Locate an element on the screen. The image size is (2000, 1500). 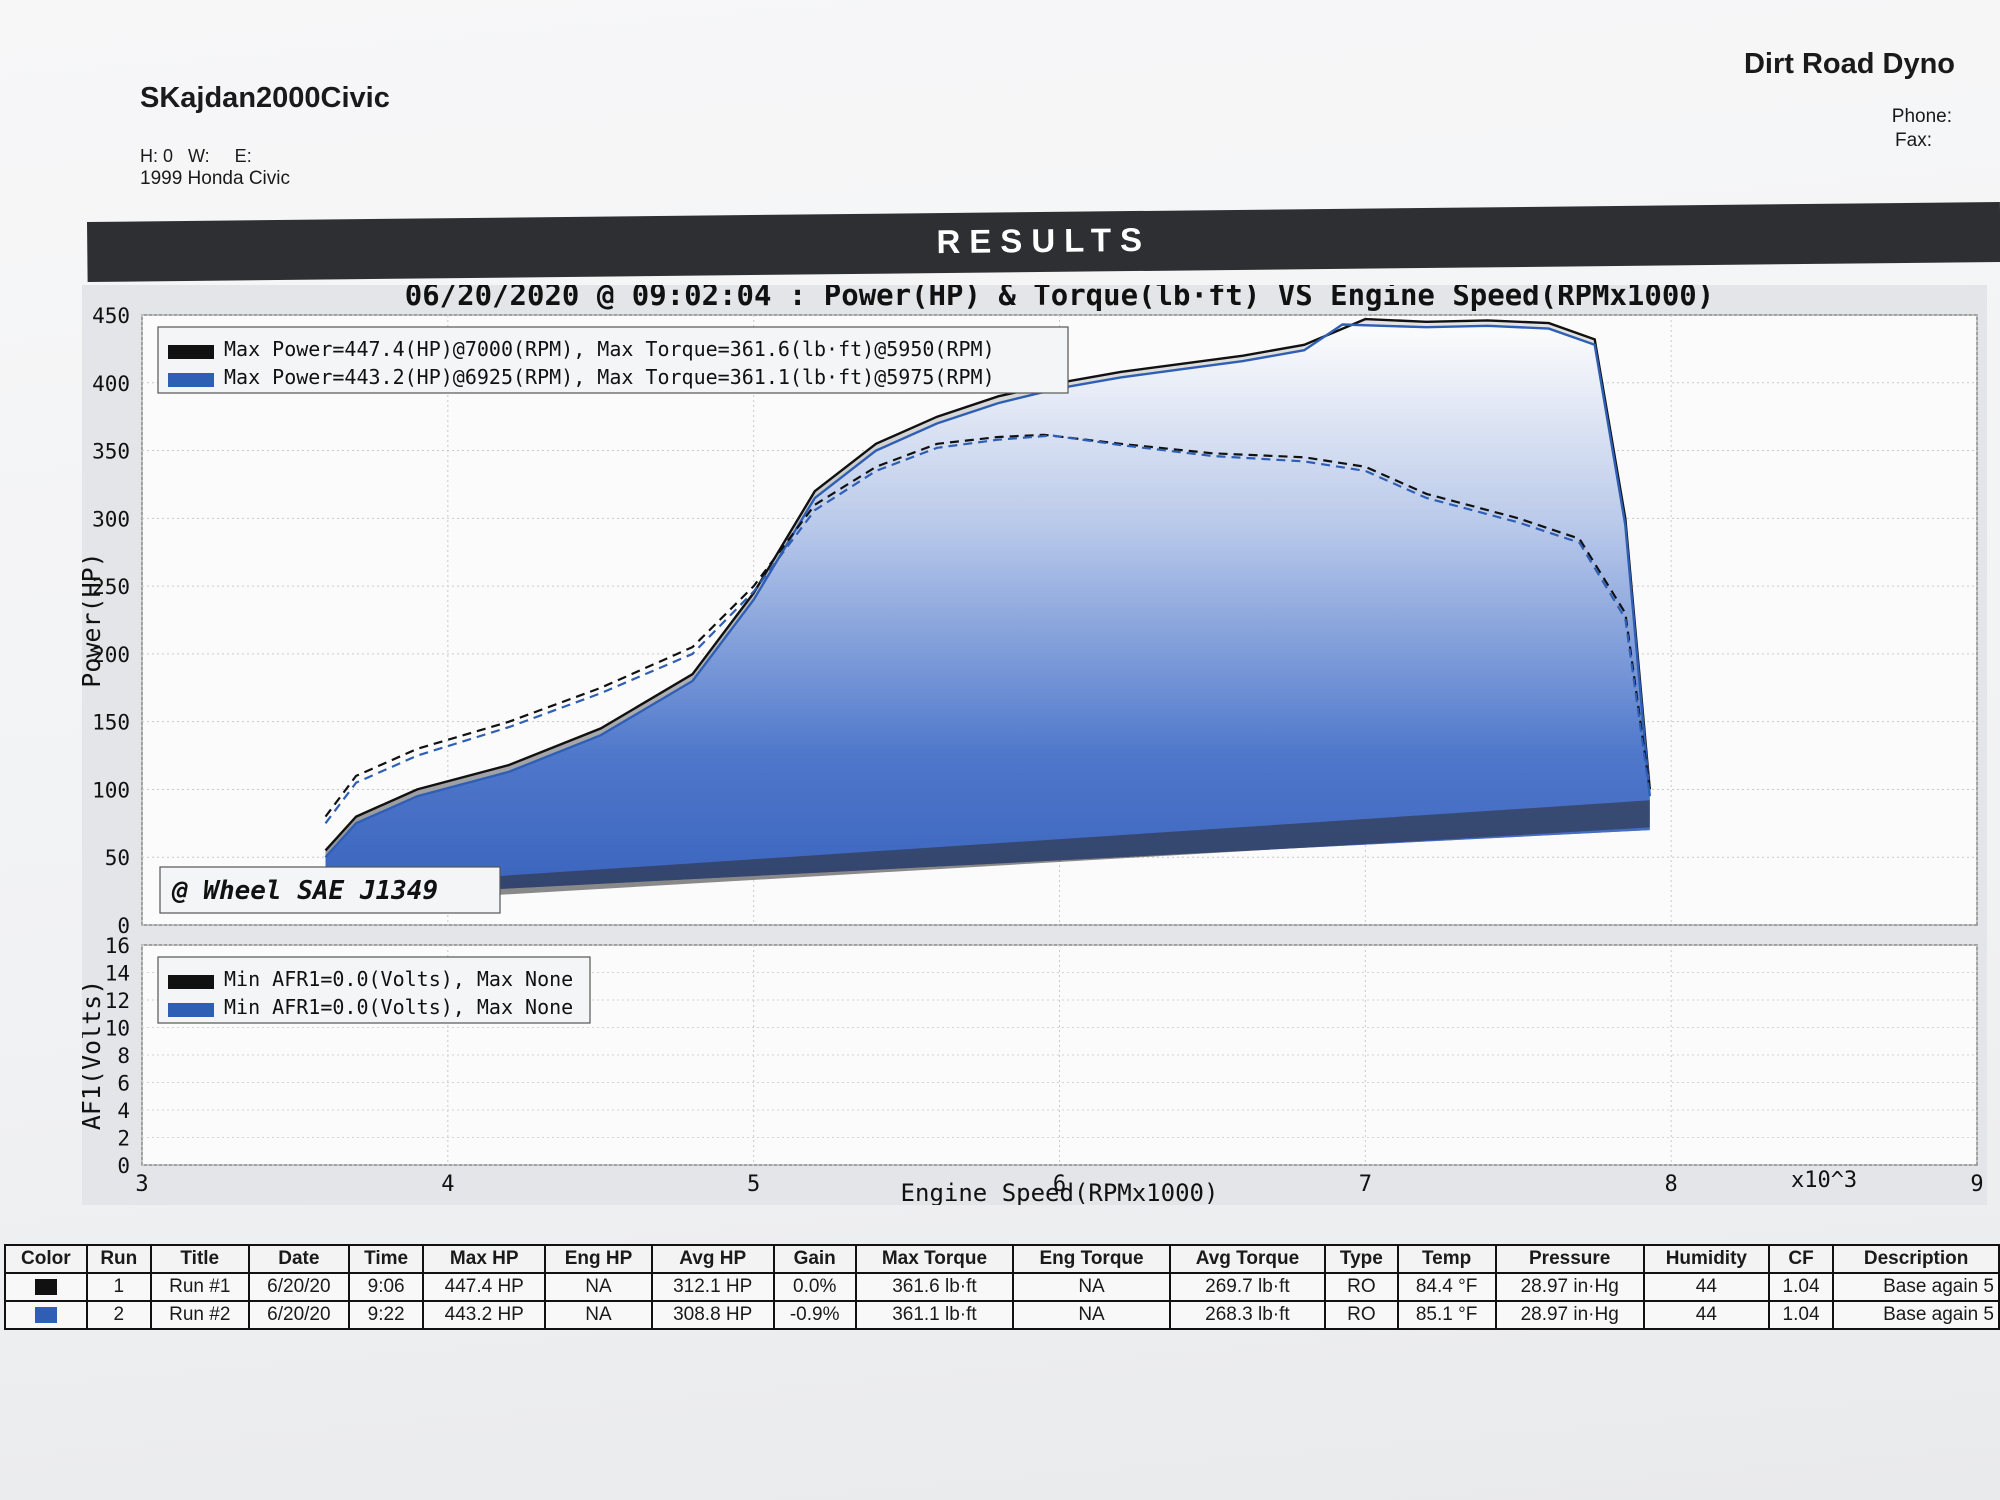
customer-name: SKajdan2000Civic is located at coordinates (265, 98).